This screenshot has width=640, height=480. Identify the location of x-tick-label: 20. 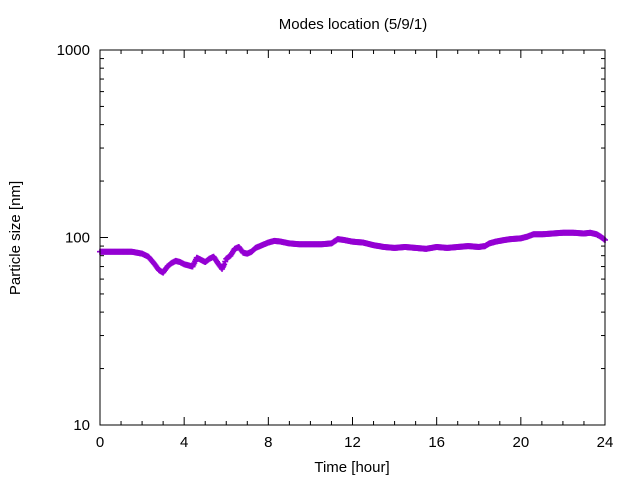
(520, 442).